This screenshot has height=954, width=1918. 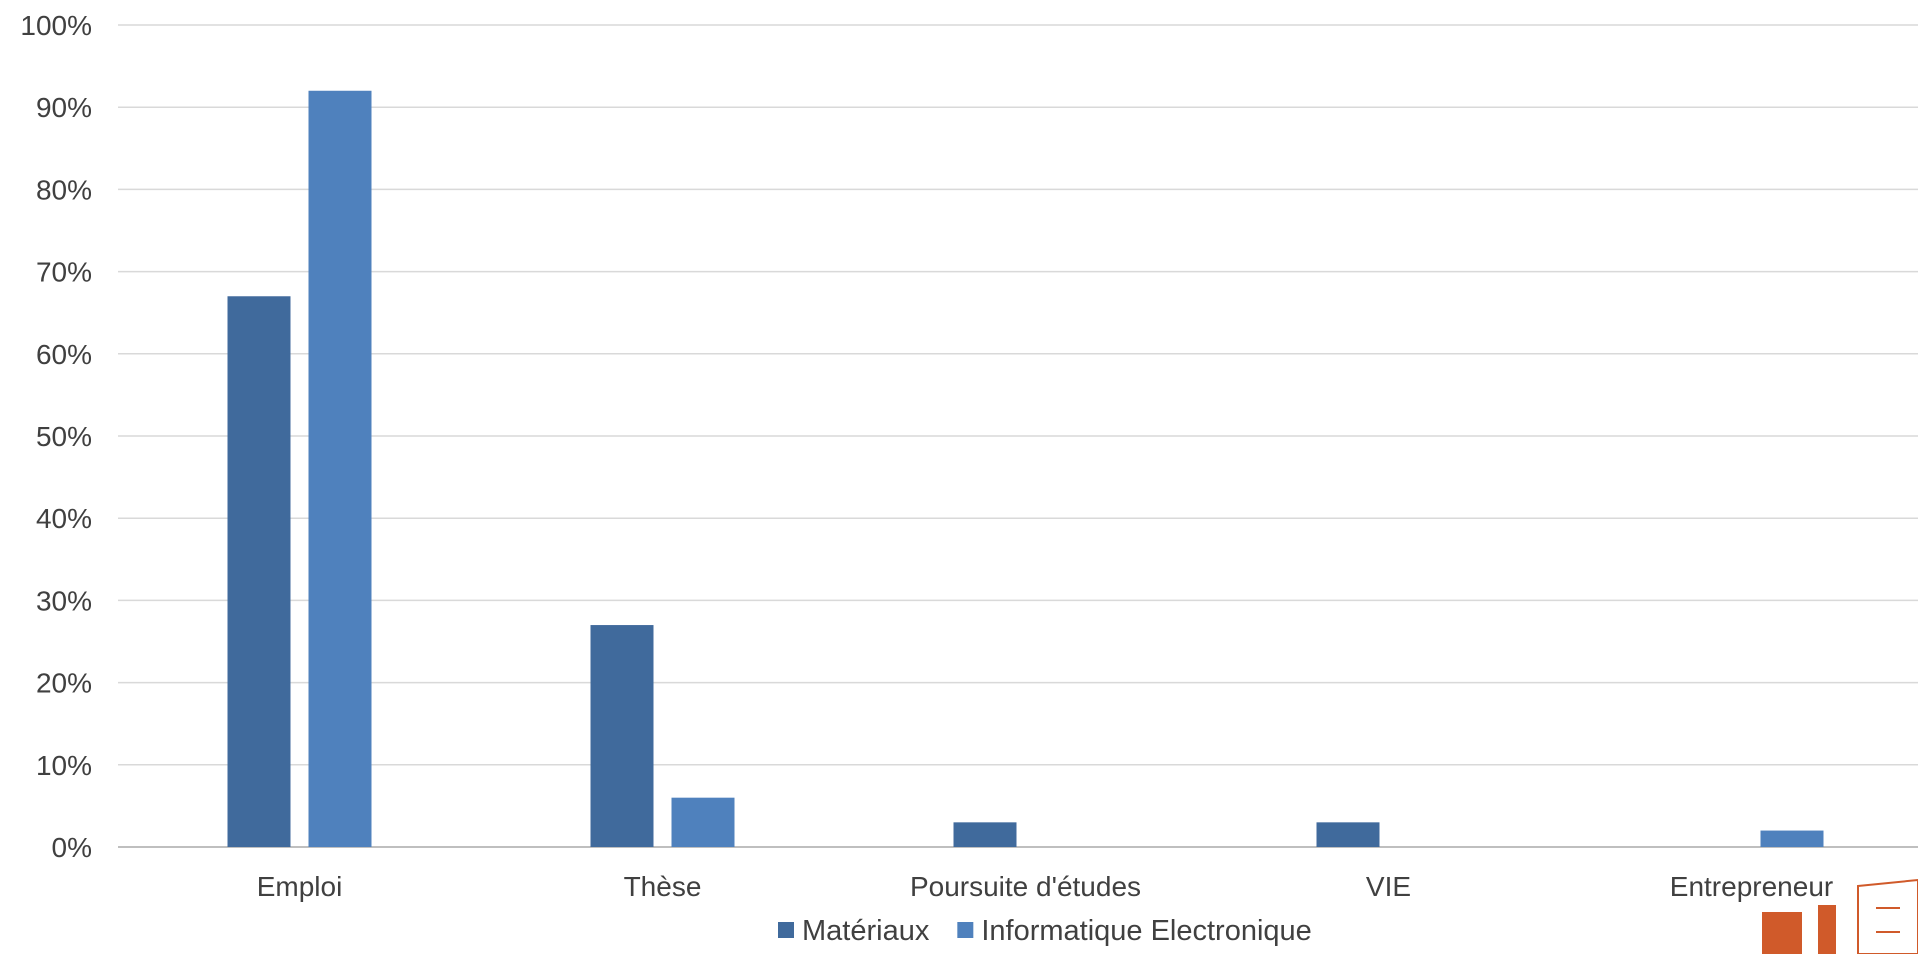 What do you see at coordinates (663, 886) in the screenshot?
I see `category-label: Thèse` at bounding box center [663, 886].